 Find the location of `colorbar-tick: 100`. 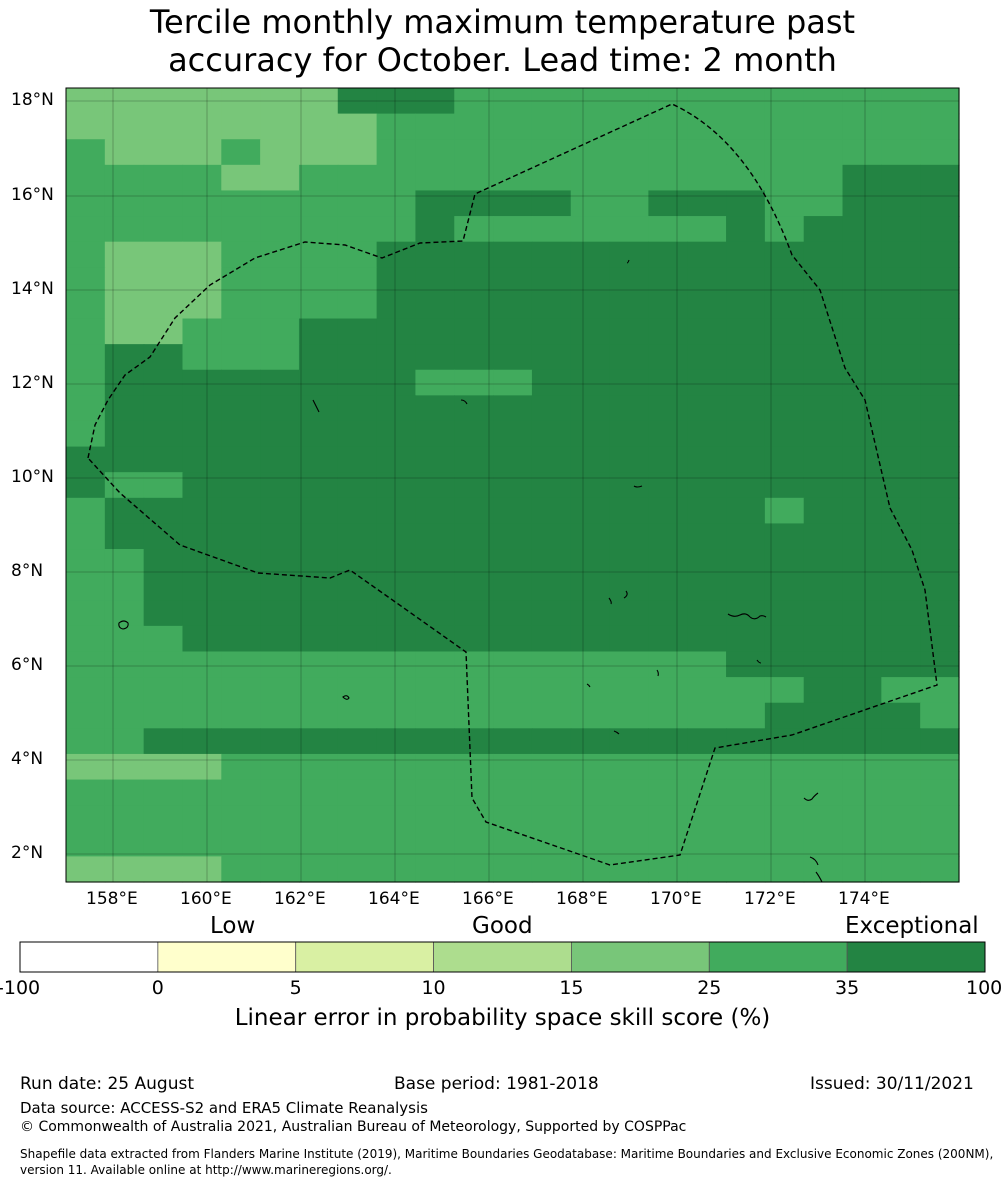

colorbar-tick: 100 is located at coordinates (984, 988).